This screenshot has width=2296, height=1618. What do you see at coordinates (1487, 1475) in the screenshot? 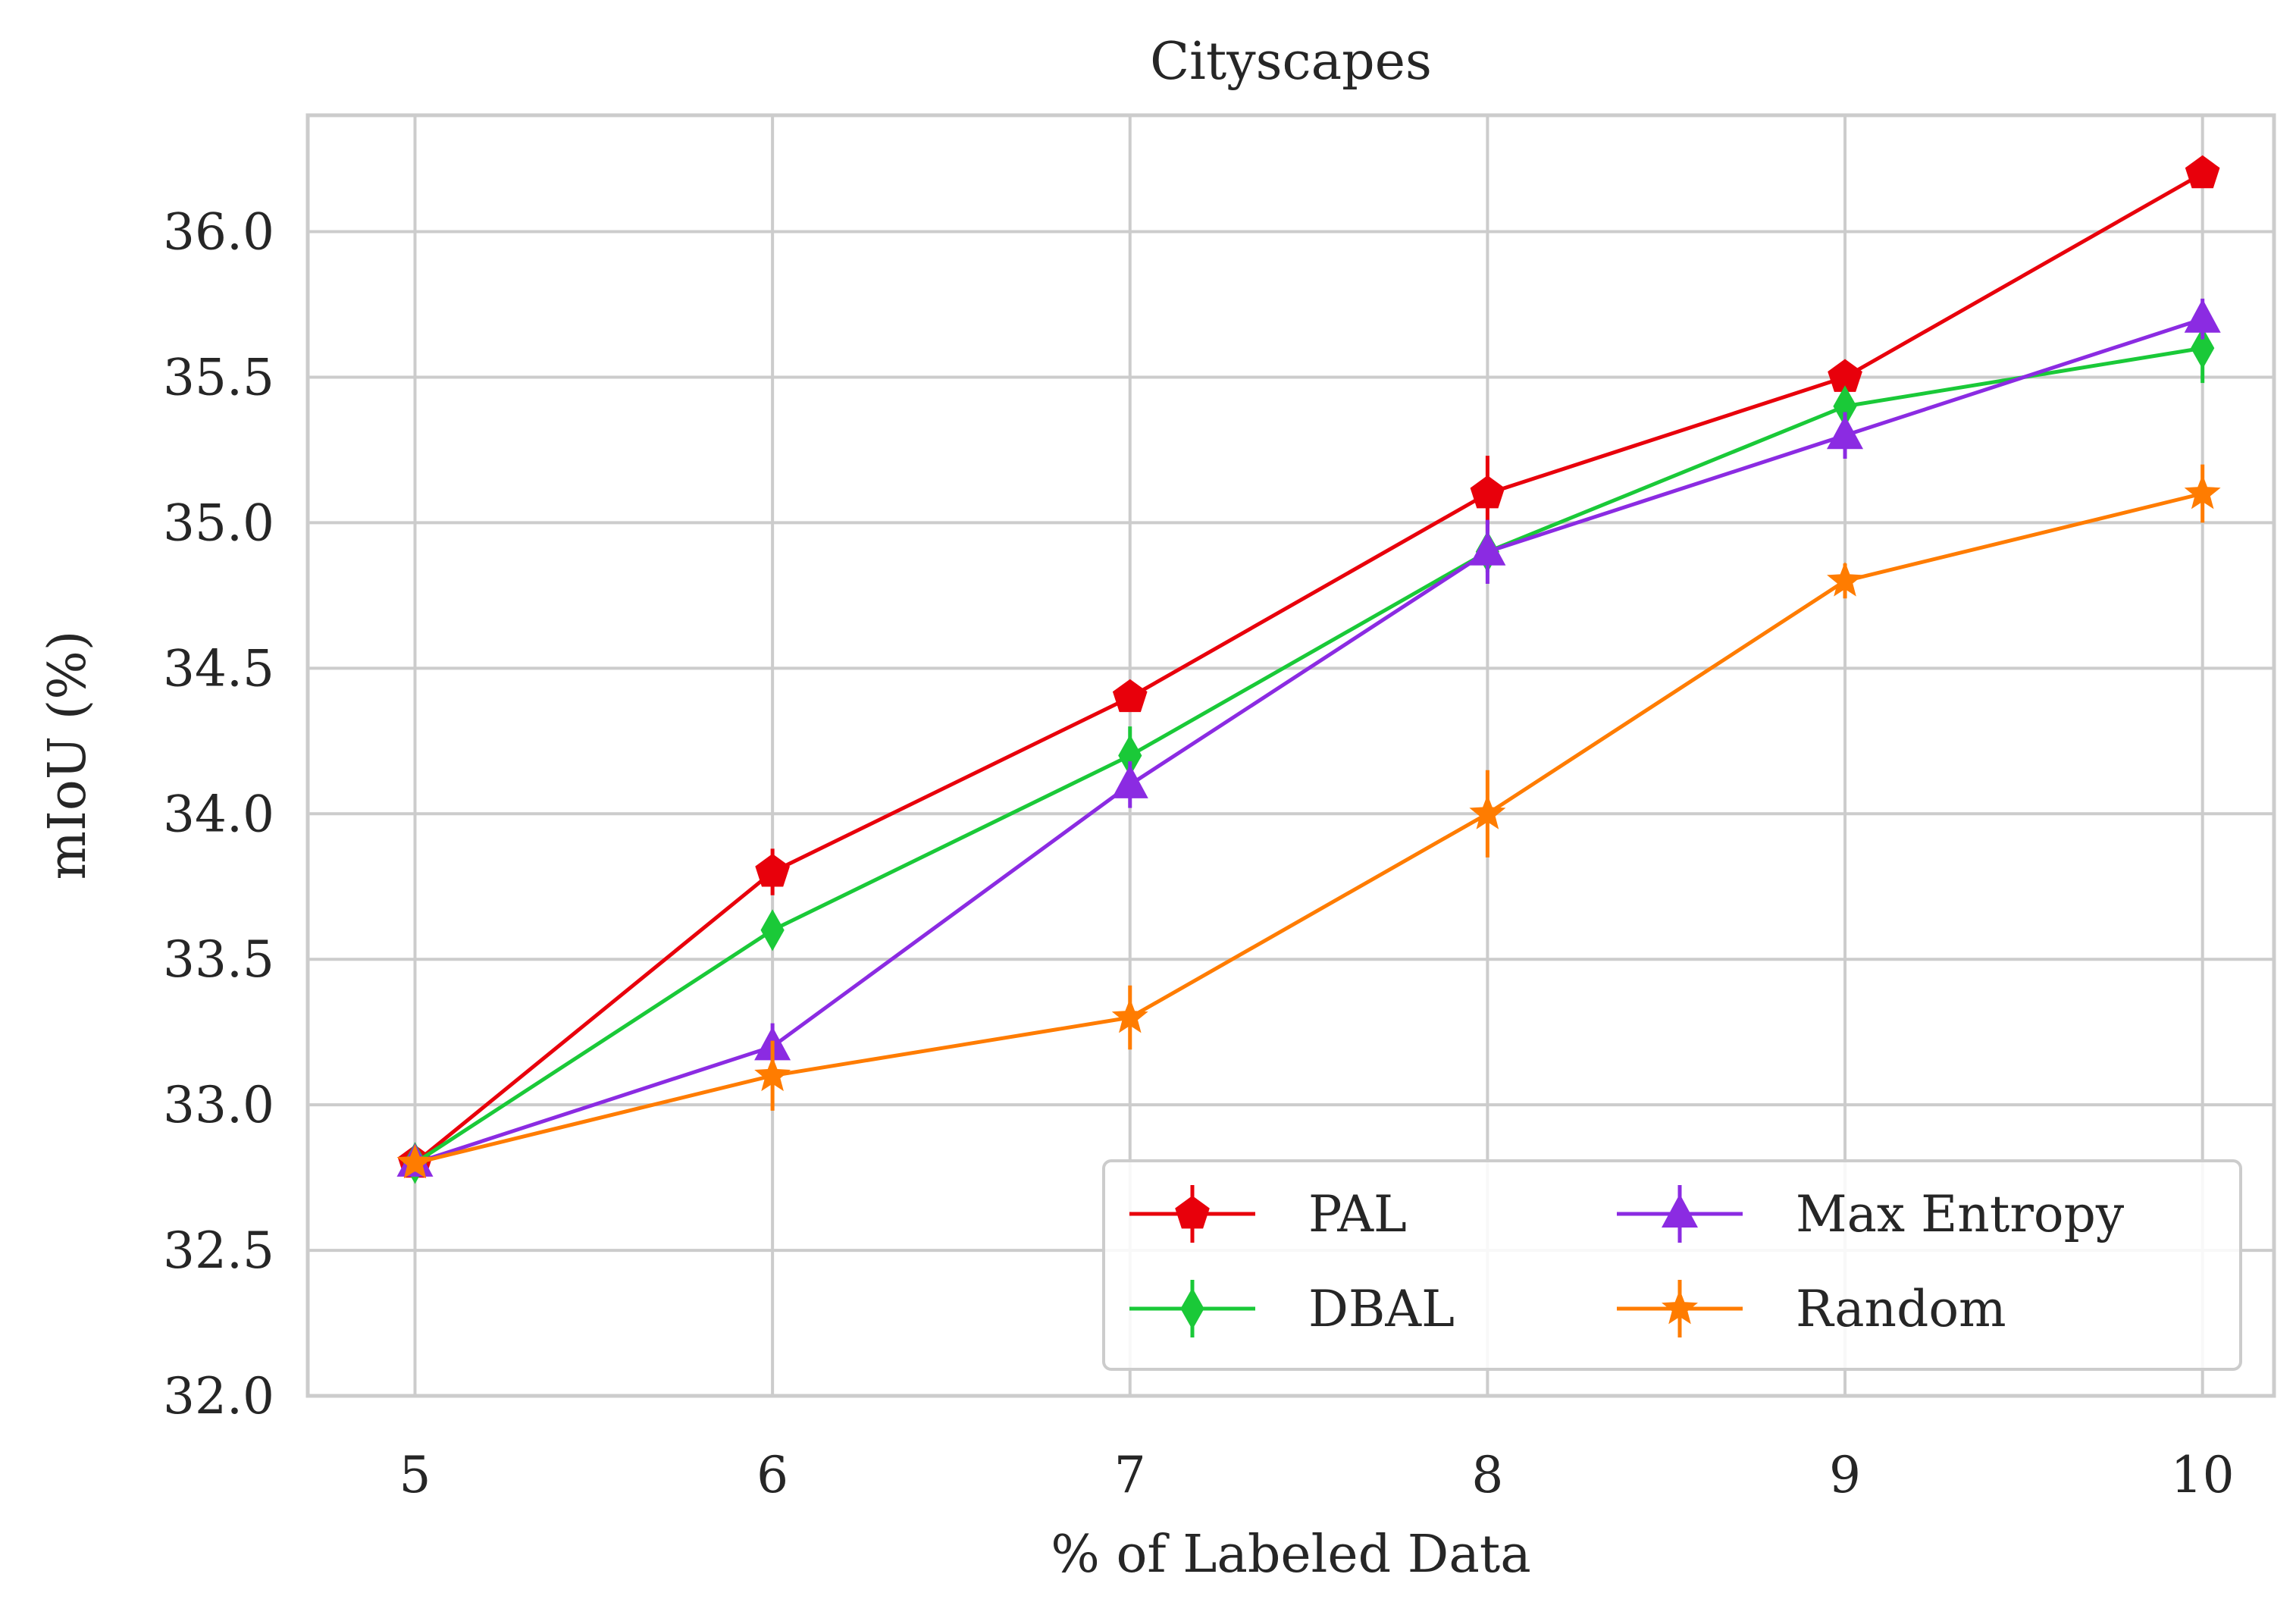
I see `x-tick-label: 8` at bounding box center [1487, 1475].